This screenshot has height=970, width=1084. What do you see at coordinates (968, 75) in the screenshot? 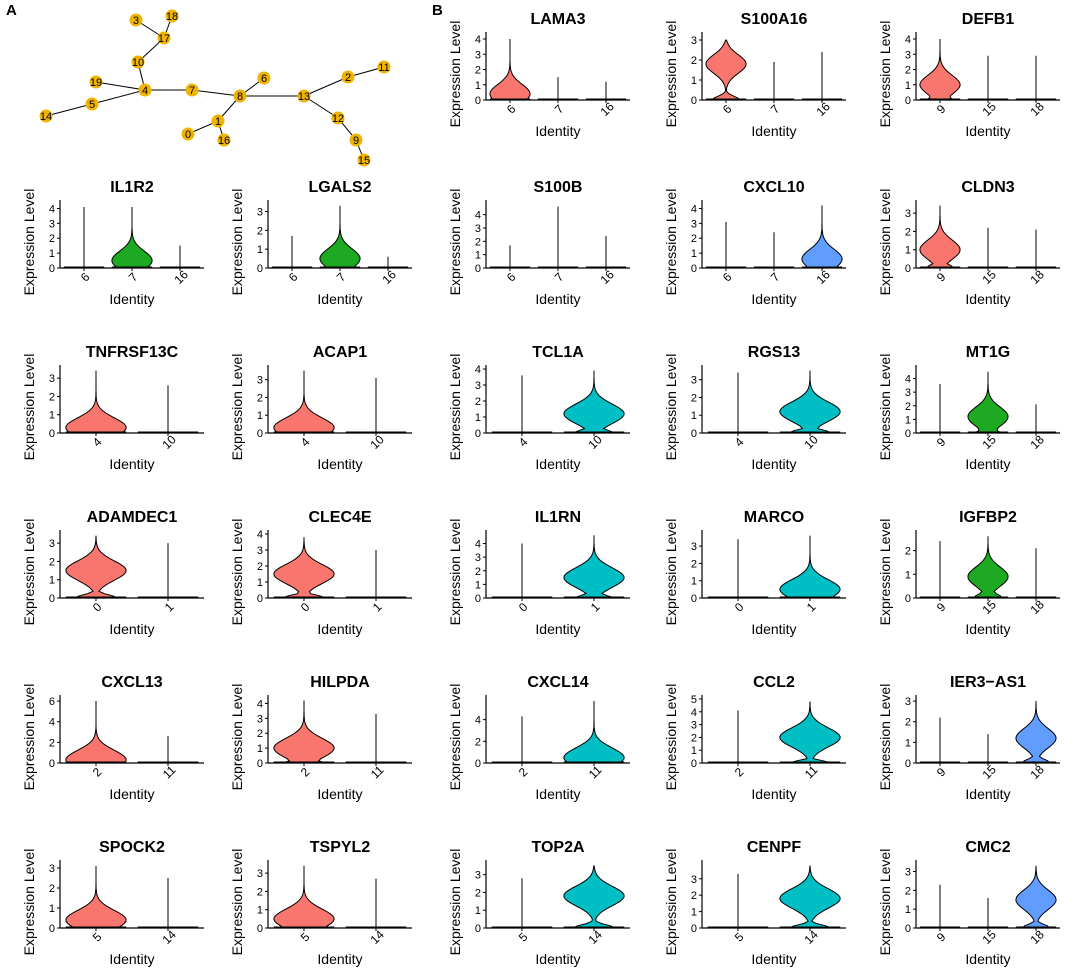
I see `violin-chart: DEFB1 Expression Level 0 1 2 3 4 9 15 18 Identity` at bounding box center [968, 75].